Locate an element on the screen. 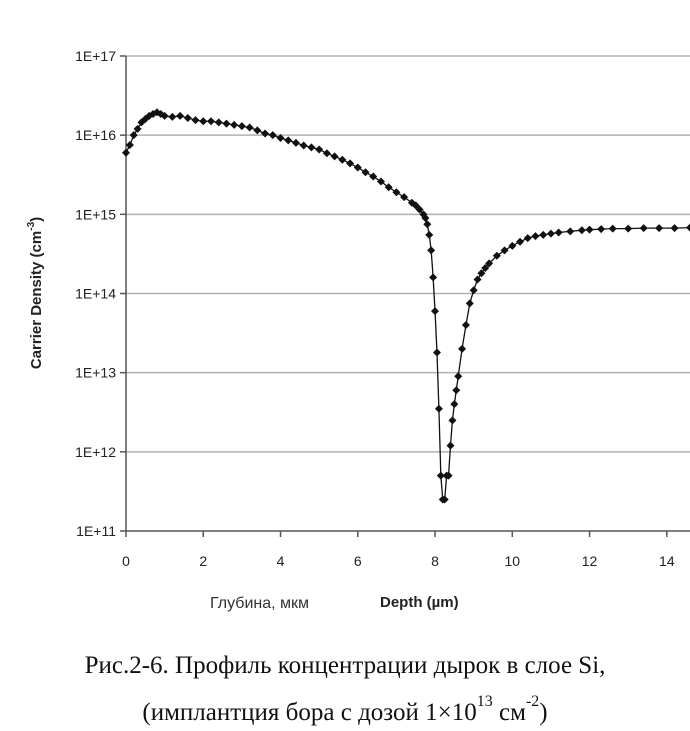 The height and width of the screenshot is (731, 690). y-axis-label-text: Carrier Density (cm is located at coordinates (36, 300).